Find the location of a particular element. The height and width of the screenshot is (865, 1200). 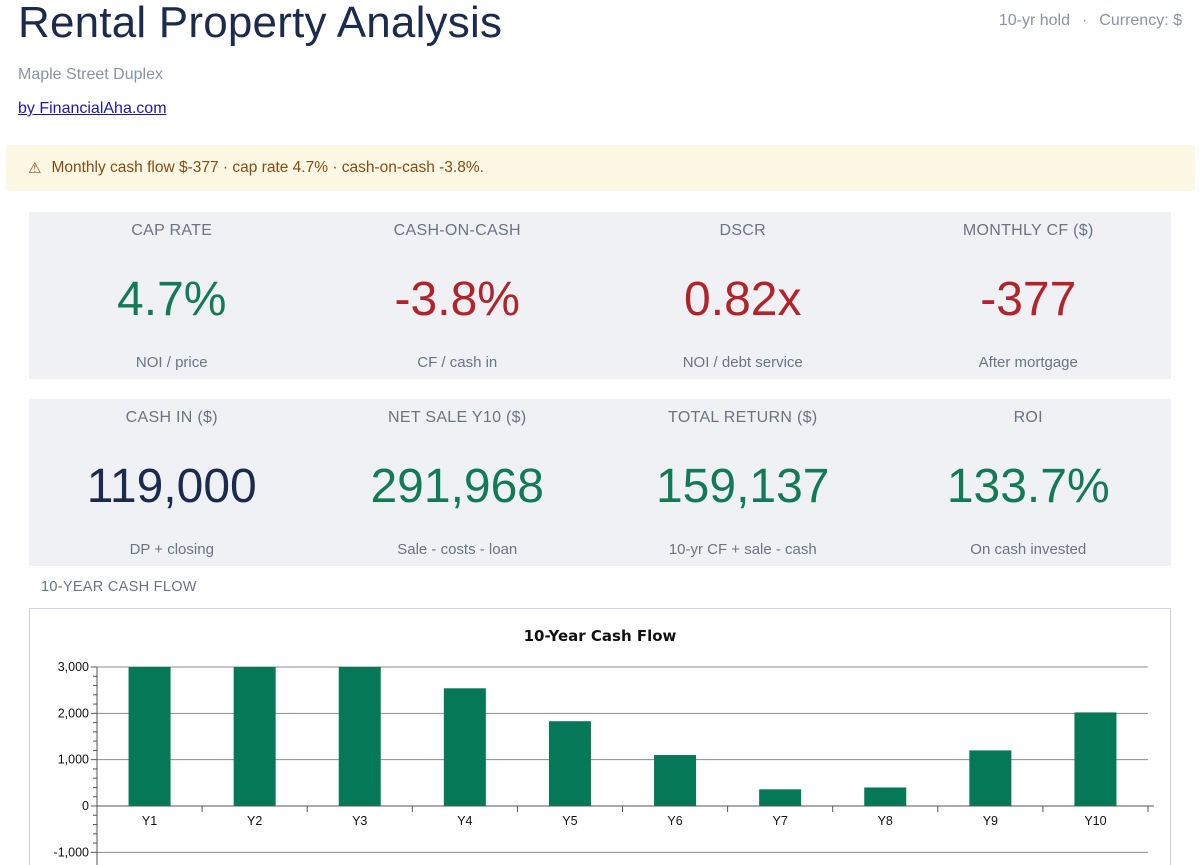

x-tick-label: Y4 is located at coordinates (464, 821).